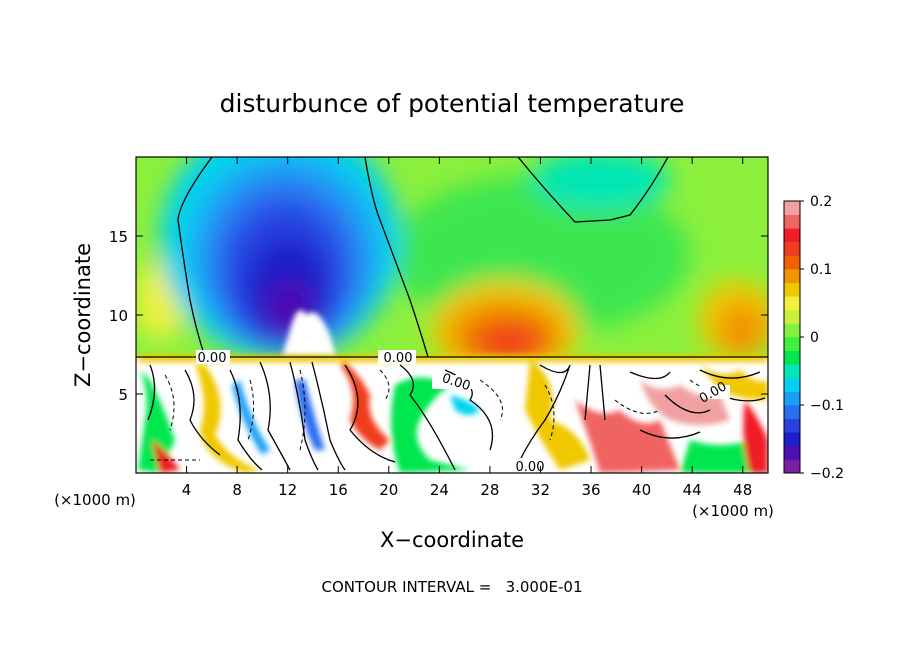  I want to click on dashed-contours, so click(438, 415).